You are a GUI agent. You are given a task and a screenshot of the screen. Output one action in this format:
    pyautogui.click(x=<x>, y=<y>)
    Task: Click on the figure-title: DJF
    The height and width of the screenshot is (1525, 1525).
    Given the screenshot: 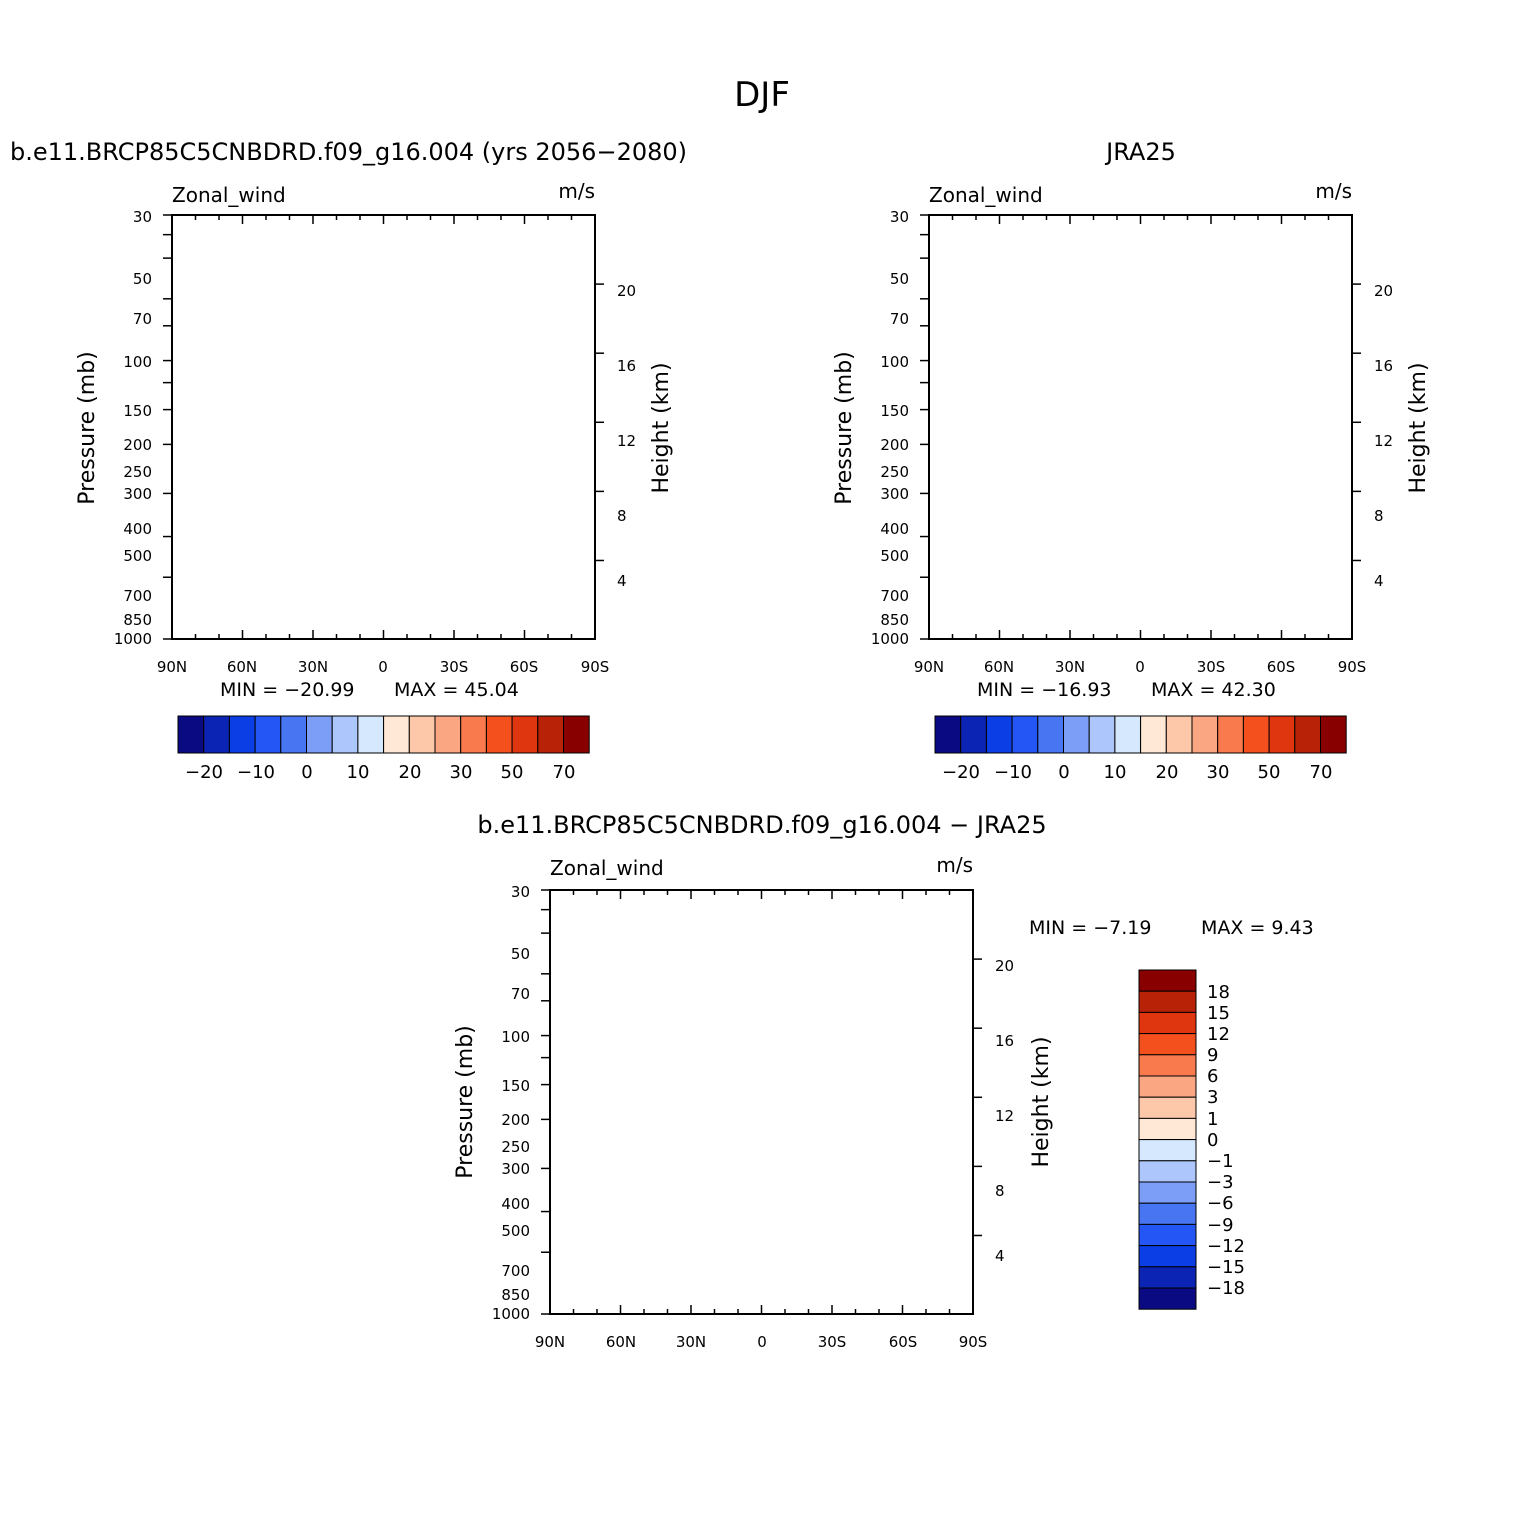 What is the action you would take?
    pyautogui.click(x=762, y=95)
    